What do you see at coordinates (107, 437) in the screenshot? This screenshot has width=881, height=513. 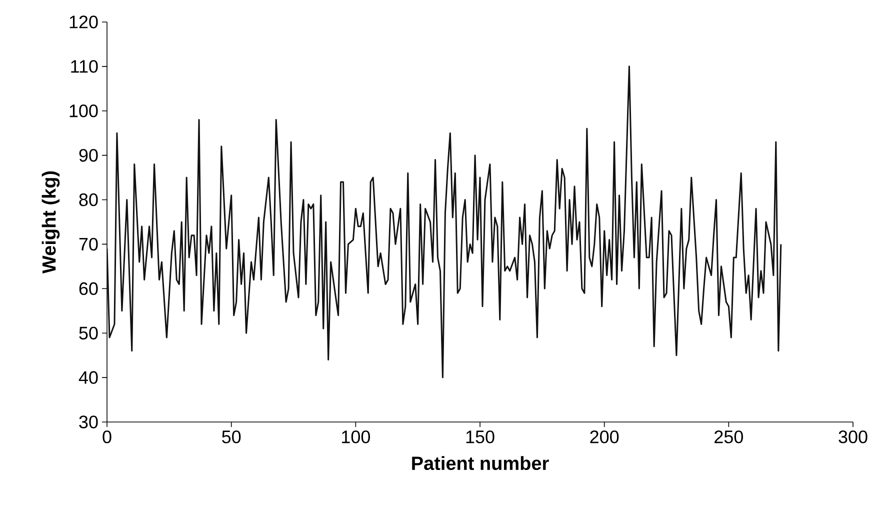 I see `x-tick-label: 0` at bounding box center [107, 437].